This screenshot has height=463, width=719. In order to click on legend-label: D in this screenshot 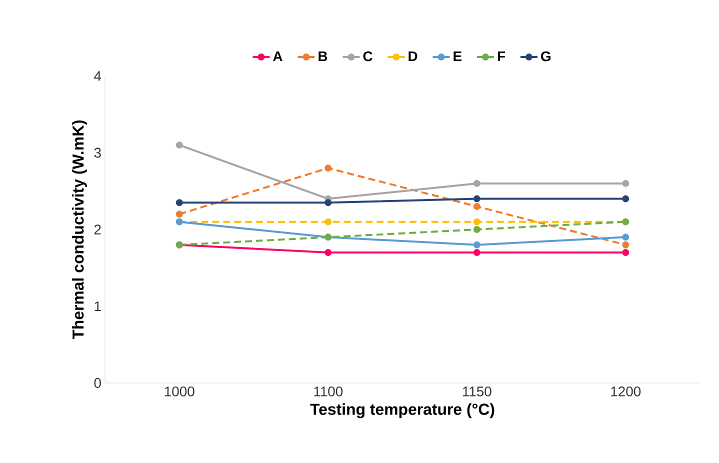, I will do `click(413, 56)`.